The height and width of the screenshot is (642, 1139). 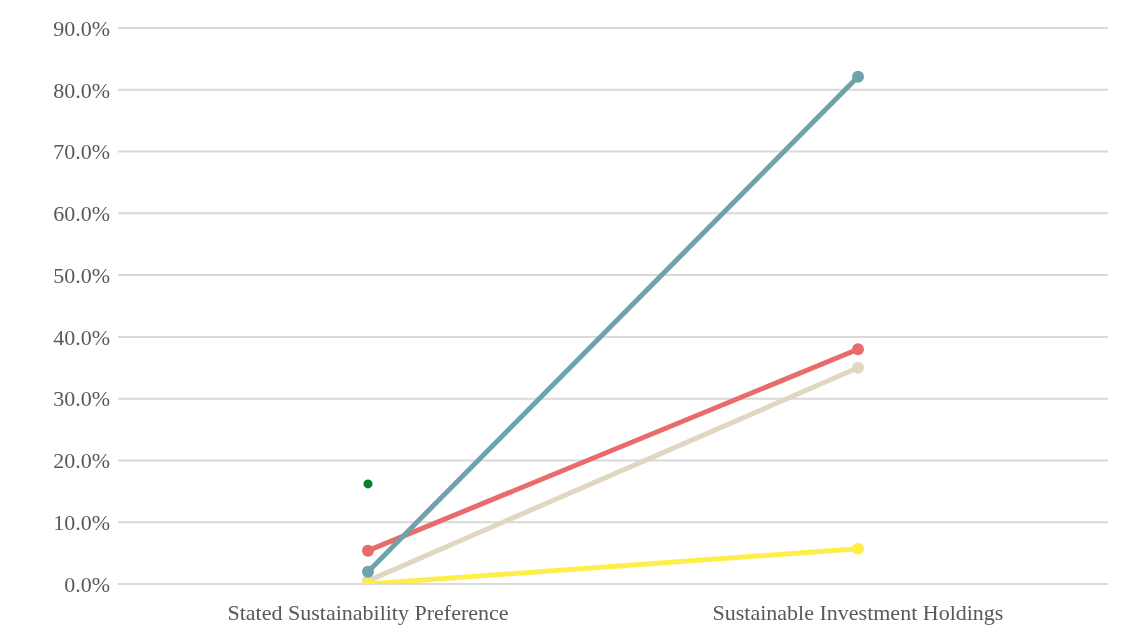 What do you see at coordinates (81, 523) in the screenshot?
I see `y-tick-label: 10.0%` at bounding box center [81, 523].